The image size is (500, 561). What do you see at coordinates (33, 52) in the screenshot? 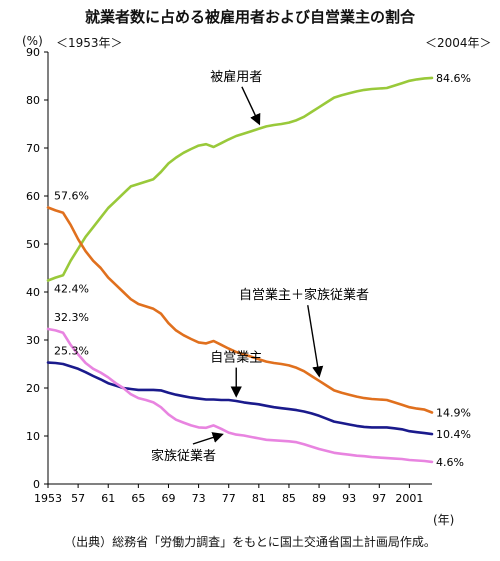
I see `y-tick-label: 90` at bounding box center [33, 52].